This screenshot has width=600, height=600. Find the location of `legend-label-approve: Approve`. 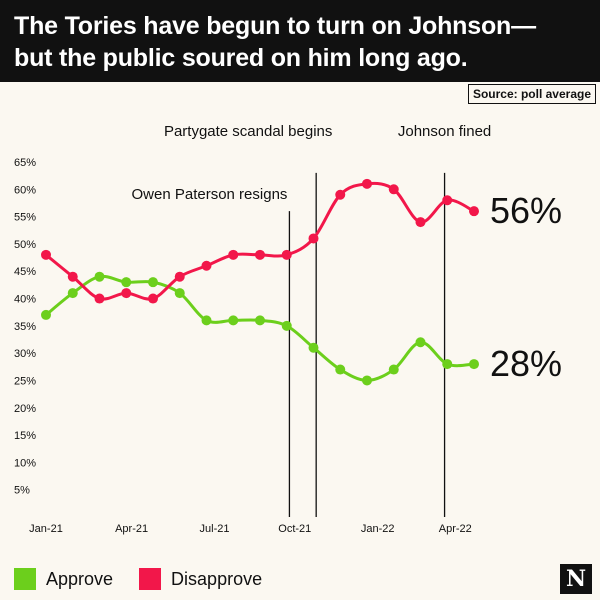

legend-label-approve: Approve is located at coordinates (80, 578).